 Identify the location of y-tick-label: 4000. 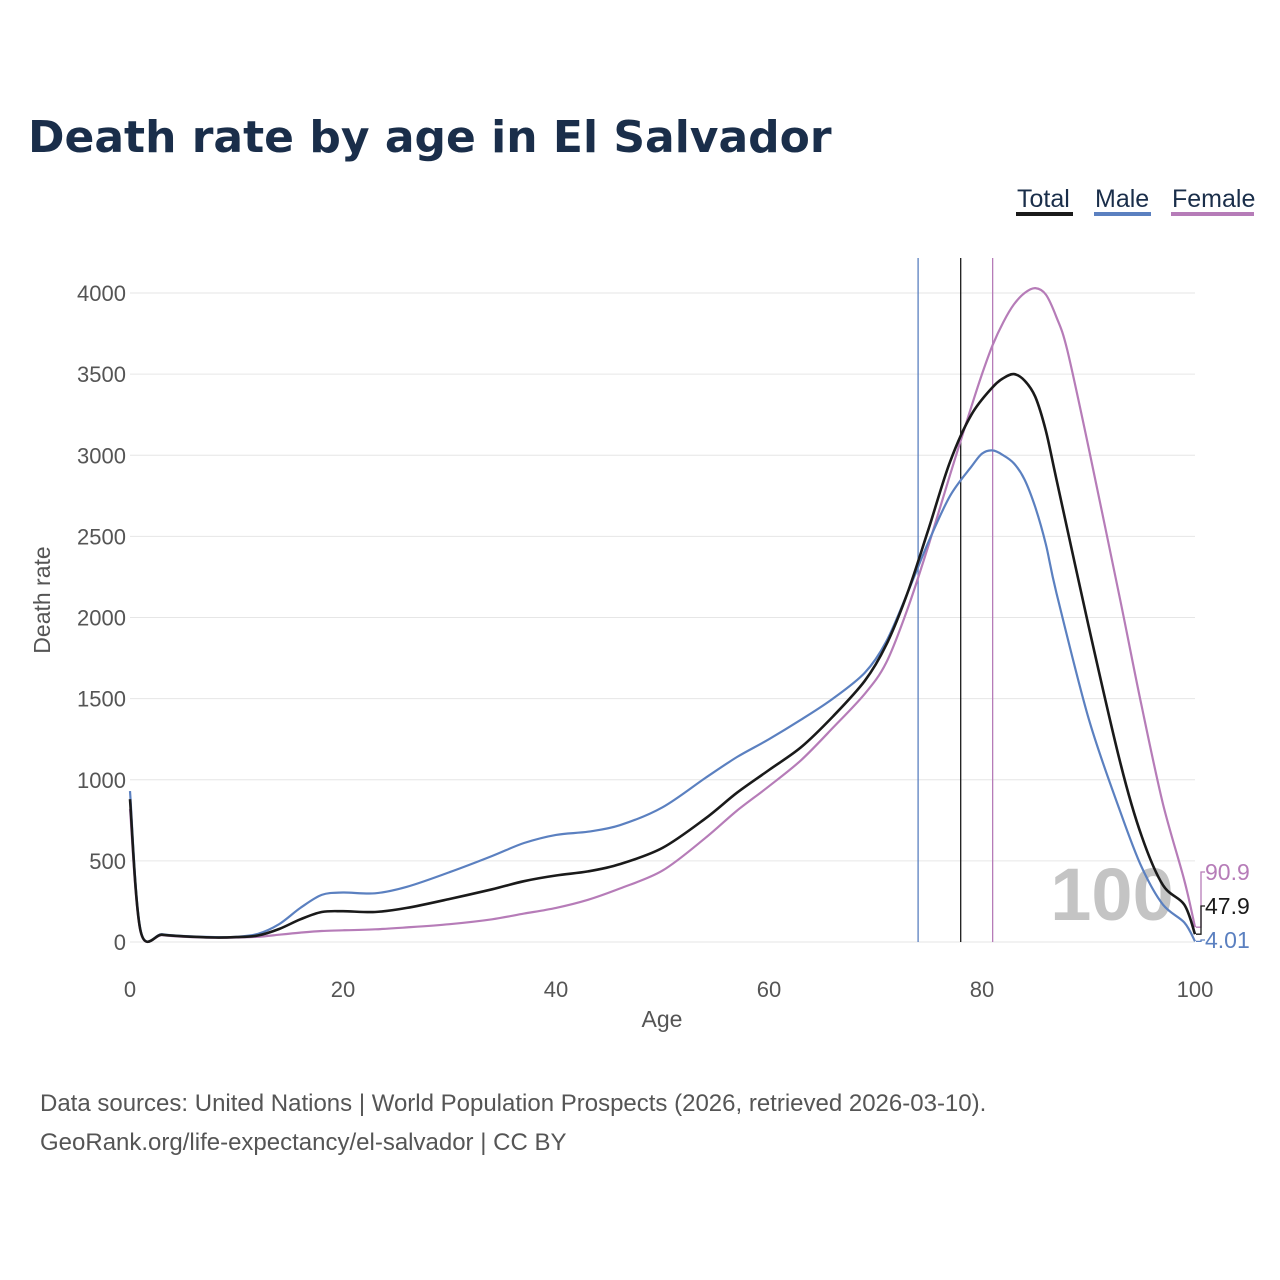
(101, 293).